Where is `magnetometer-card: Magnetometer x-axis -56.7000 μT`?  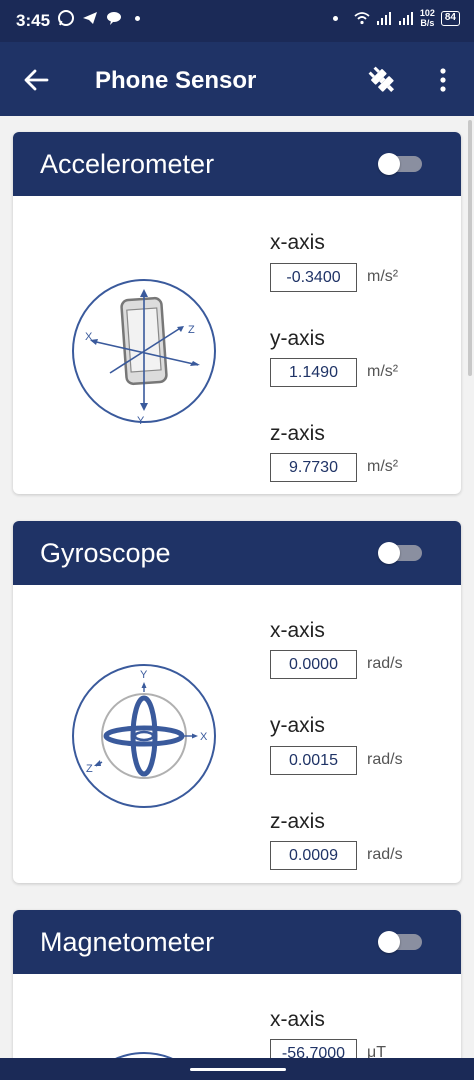 magnetometer-card: Magnetometer x-axis -56.7000 μT is located at coordinates (237, 984).